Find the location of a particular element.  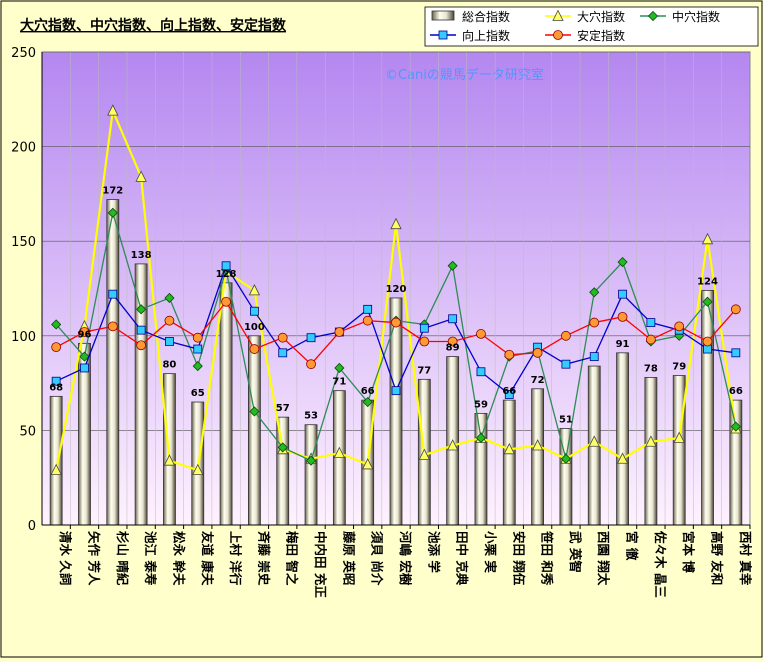

bar-value-label: 138 is located at coordinates (141, 255).